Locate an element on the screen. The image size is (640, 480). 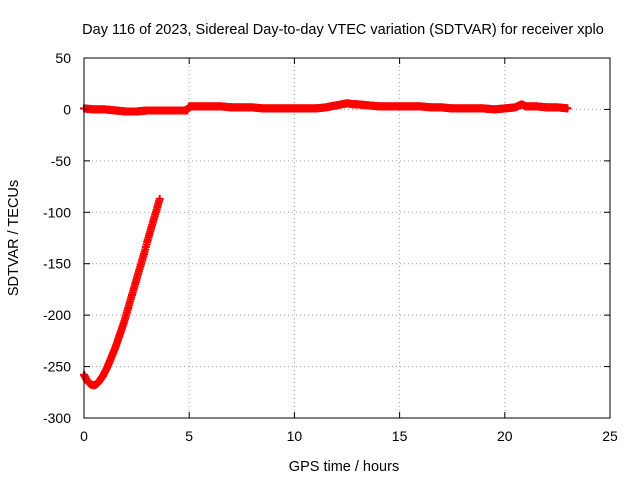
x-tick-label: 25 is located at coordinates (610, 436).